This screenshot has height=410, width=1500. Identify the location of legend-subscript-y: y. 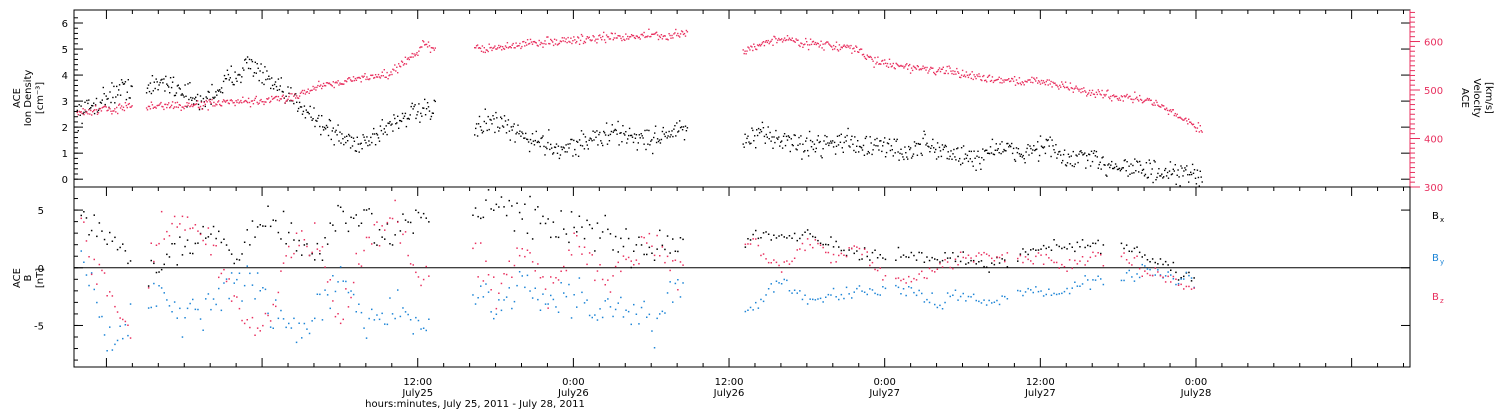
(1442, 262).